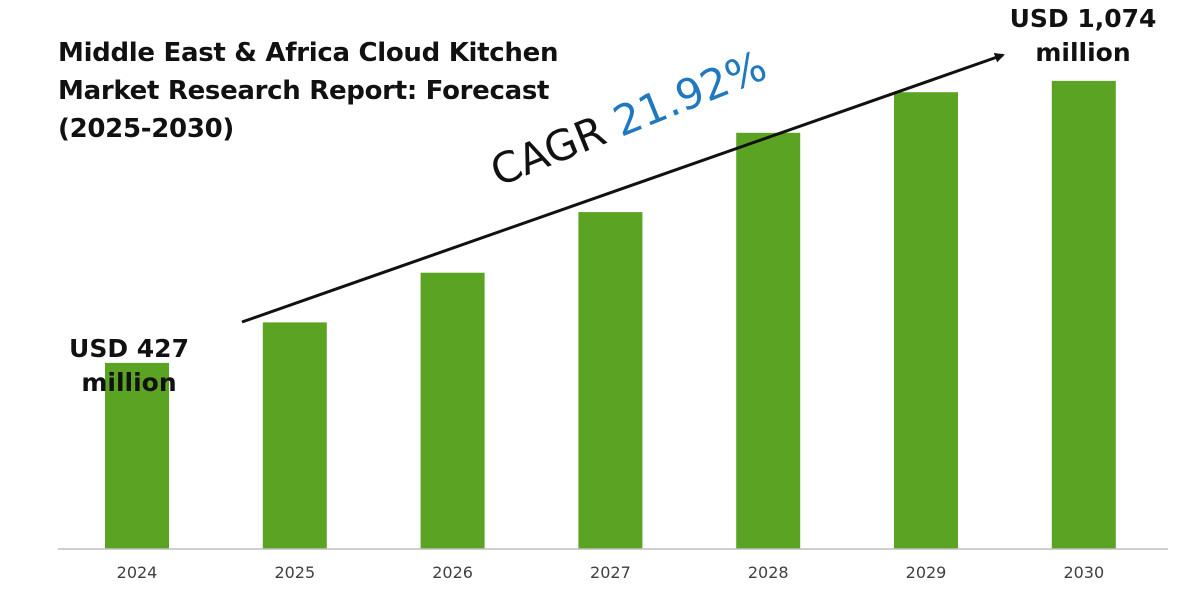 This screenshot has width=1200, height=600. Describe the element at coordinates (294, 435) in the screenshot. I see `bar-2025` at that location.